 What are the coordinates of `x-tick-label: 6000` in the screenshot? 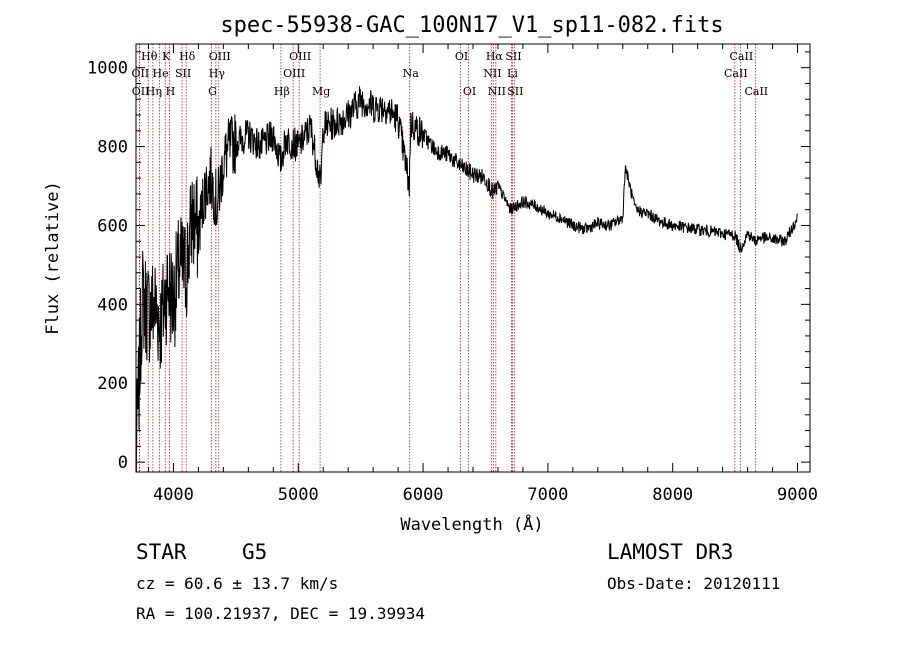 It's located at (423, 495).